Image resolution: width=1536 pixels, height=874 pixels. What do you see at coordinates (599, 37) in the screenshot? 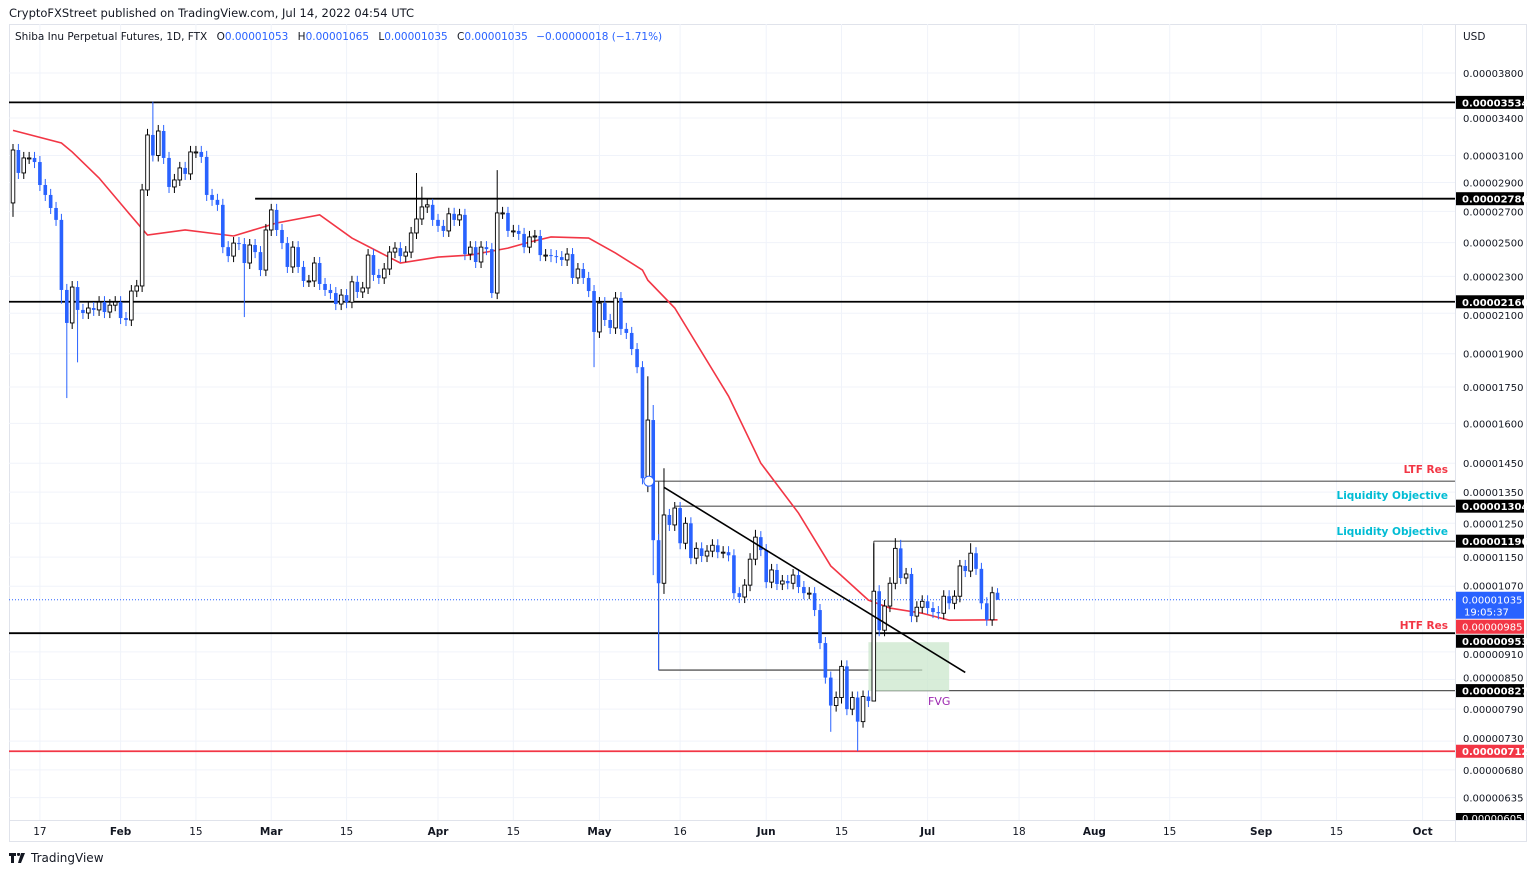
I see `change-value: −0.00000018 (−1.71%)` at bounding box center [599, 37].